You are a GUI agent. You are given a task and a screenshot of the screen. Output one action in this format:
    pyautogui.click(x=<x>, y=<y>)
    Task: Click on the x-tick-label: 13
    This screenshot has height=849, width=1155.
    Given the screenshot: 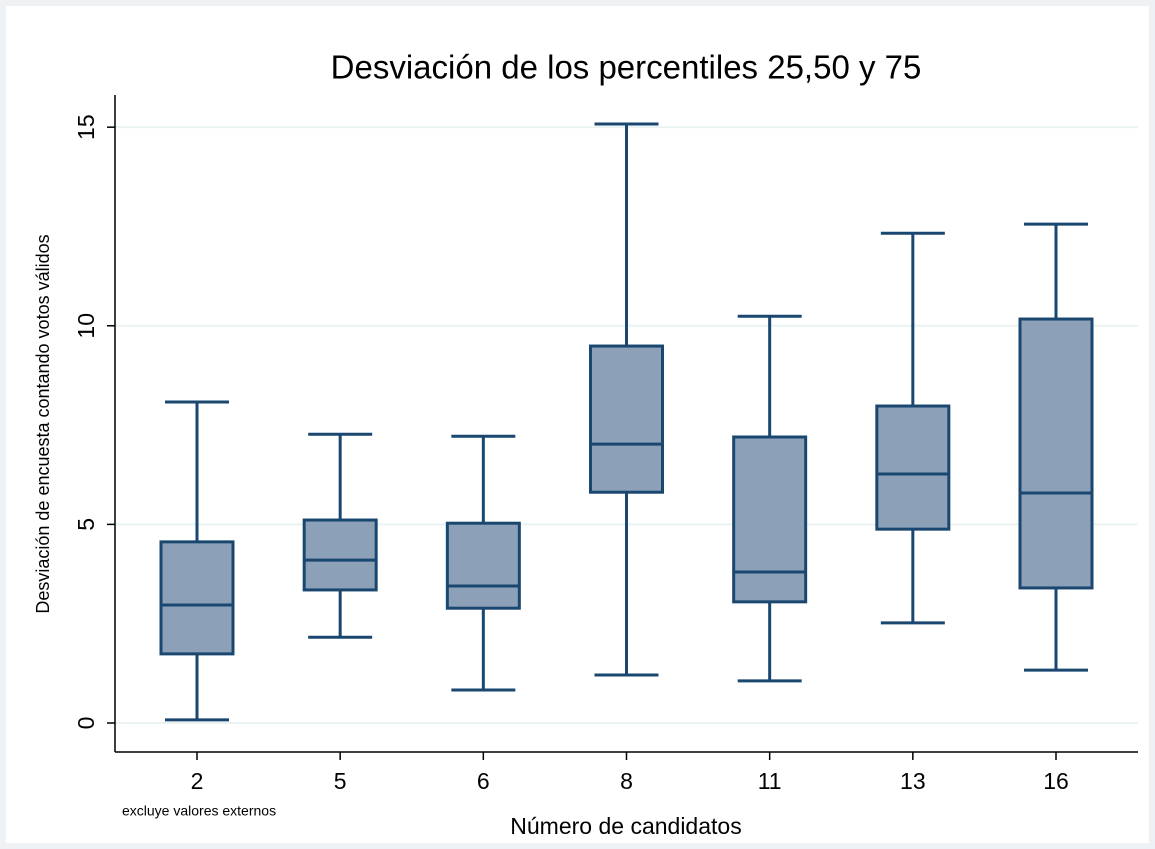 What is the action you would take?
    pyautogui.click(x=913, y=781)
    